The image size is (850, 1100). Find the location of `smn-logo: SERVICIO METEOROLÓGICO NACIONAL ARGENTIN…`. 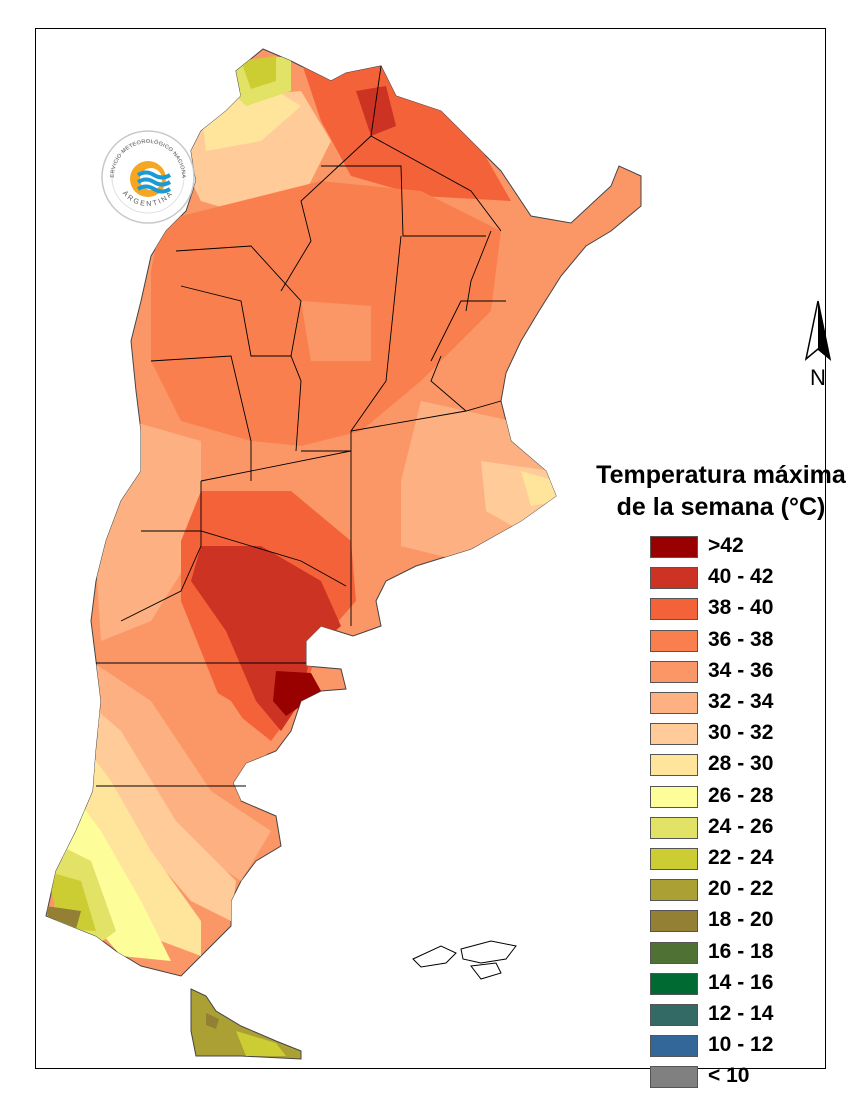

smn-logo: SERVICIO METEOROLÓGICO NACIONAL ARGENTIN… is located at coordinates (147, 175).